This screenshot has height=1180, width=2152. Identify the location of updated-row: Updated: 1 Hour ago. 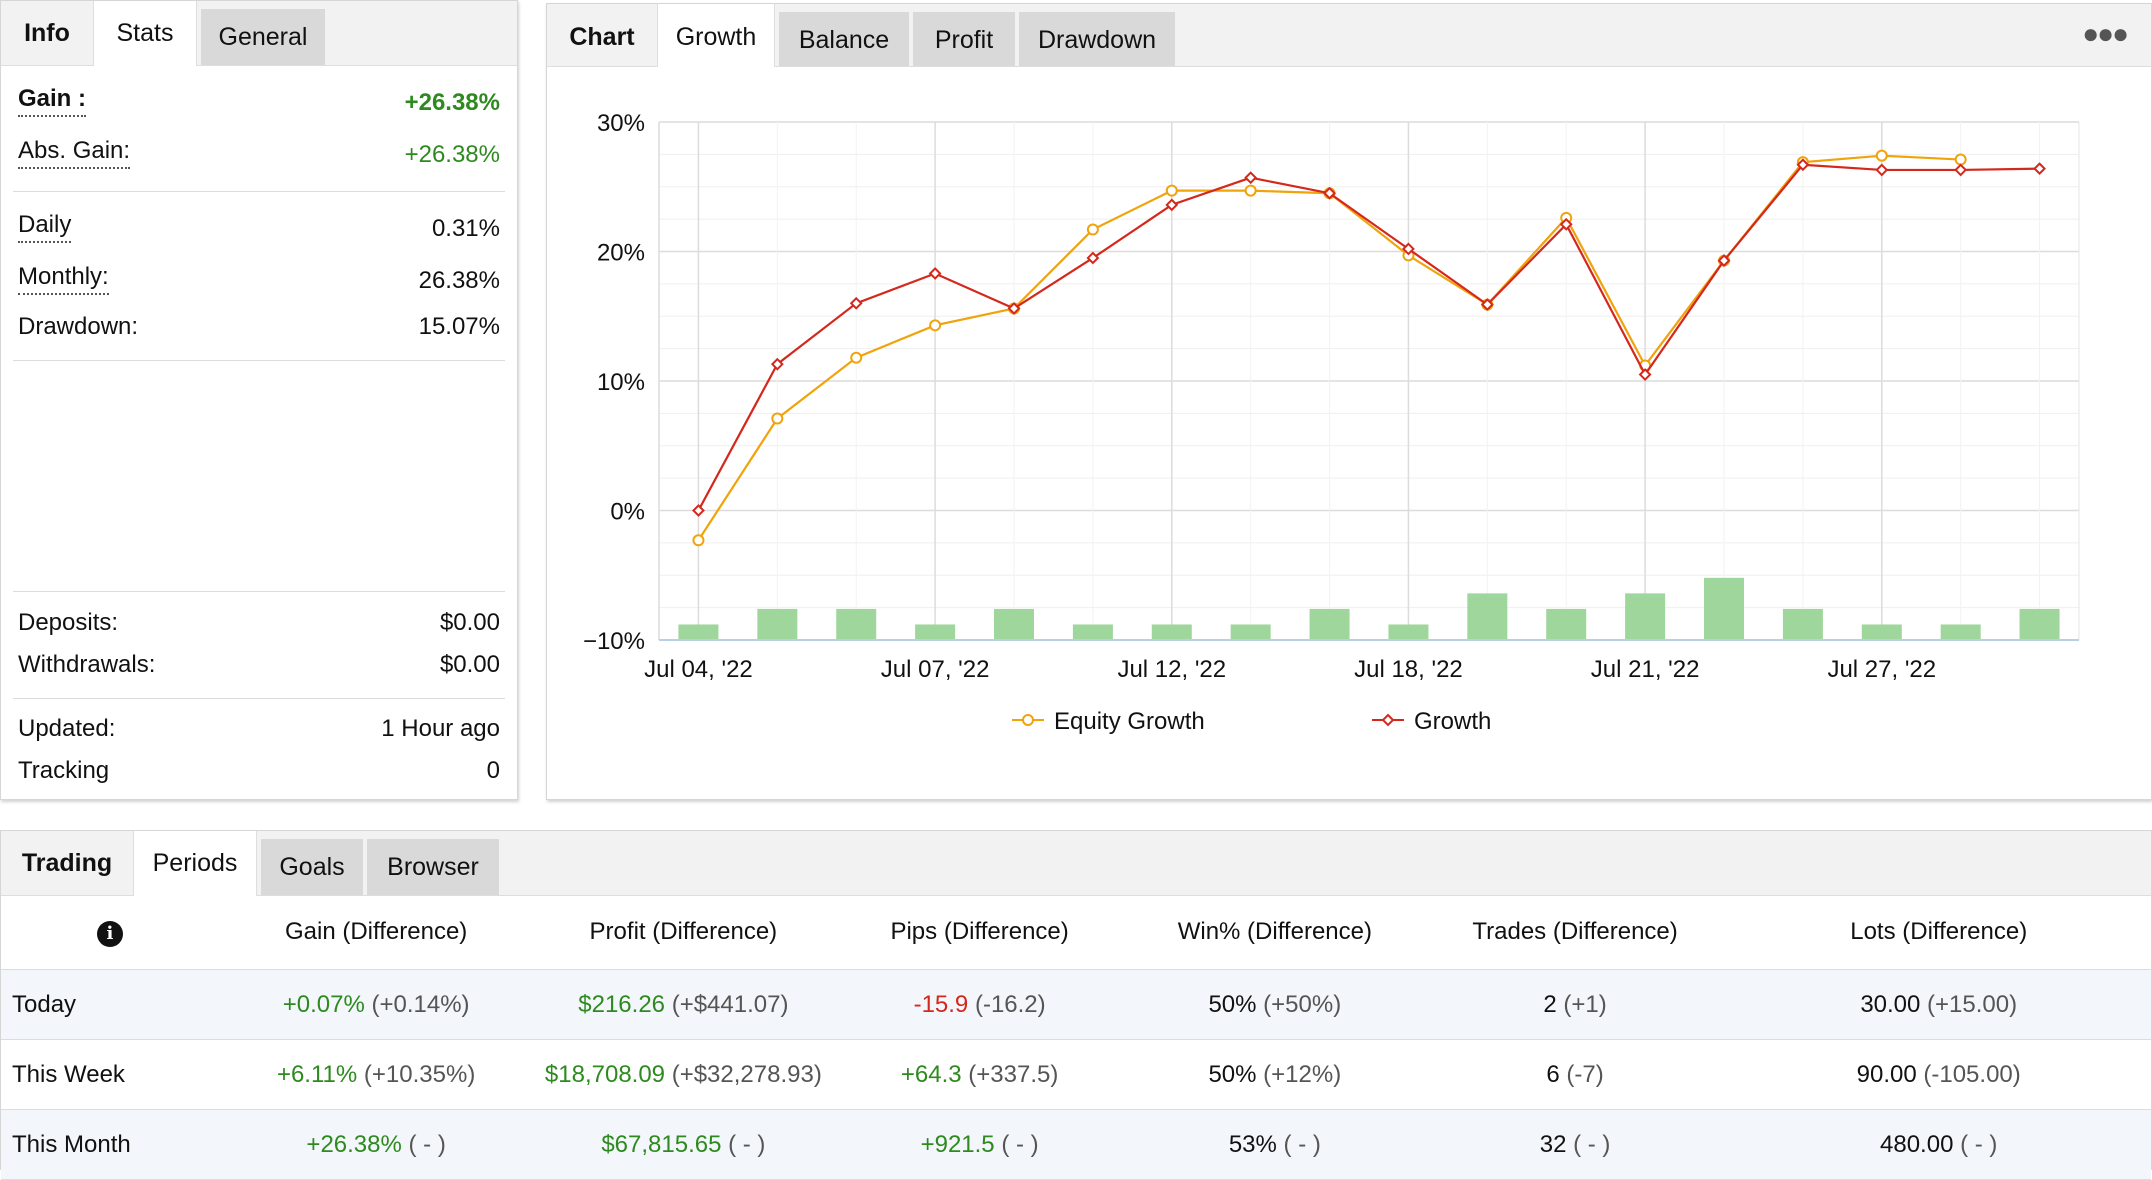
(259, 729).